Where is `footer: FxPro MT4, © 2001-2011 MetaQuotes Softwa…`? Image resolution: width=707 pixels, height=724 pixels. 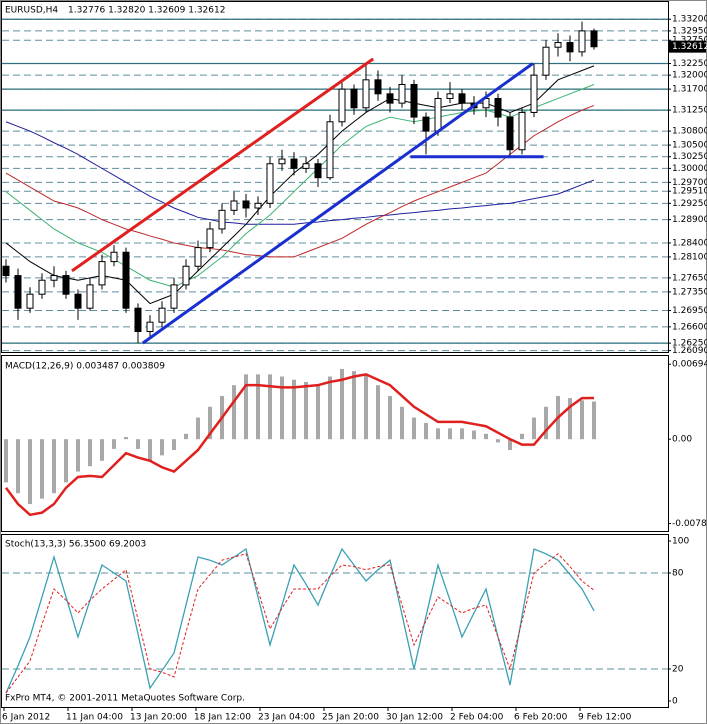
footer: FxPro MT4, © 2001-2011 MetaQuotes Softwa… is located at coordinates (125, 699).